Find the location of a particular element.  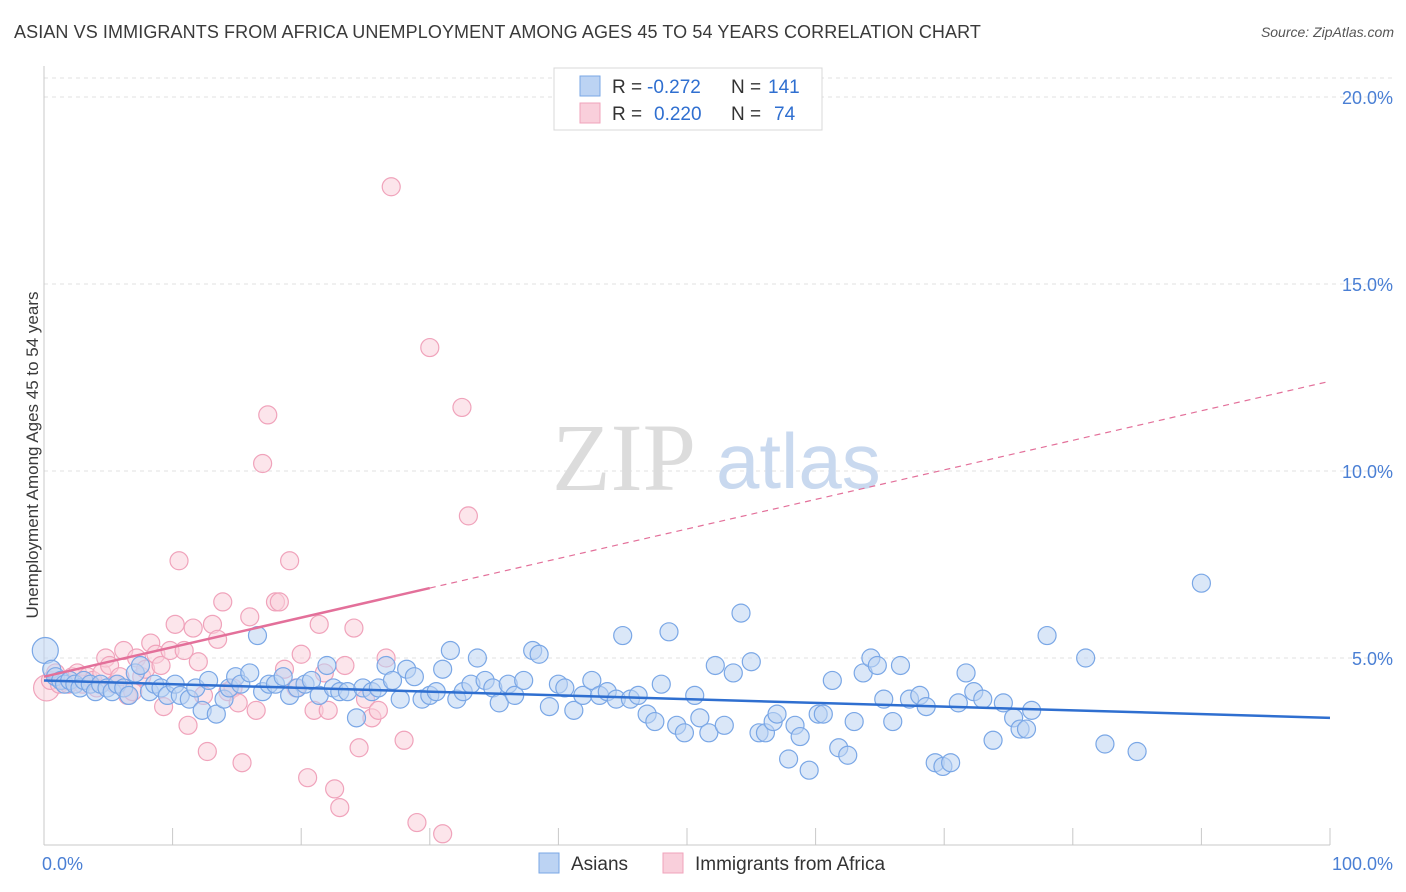

legend-n-value-africa: 74 is located at coordinates (785, 114).